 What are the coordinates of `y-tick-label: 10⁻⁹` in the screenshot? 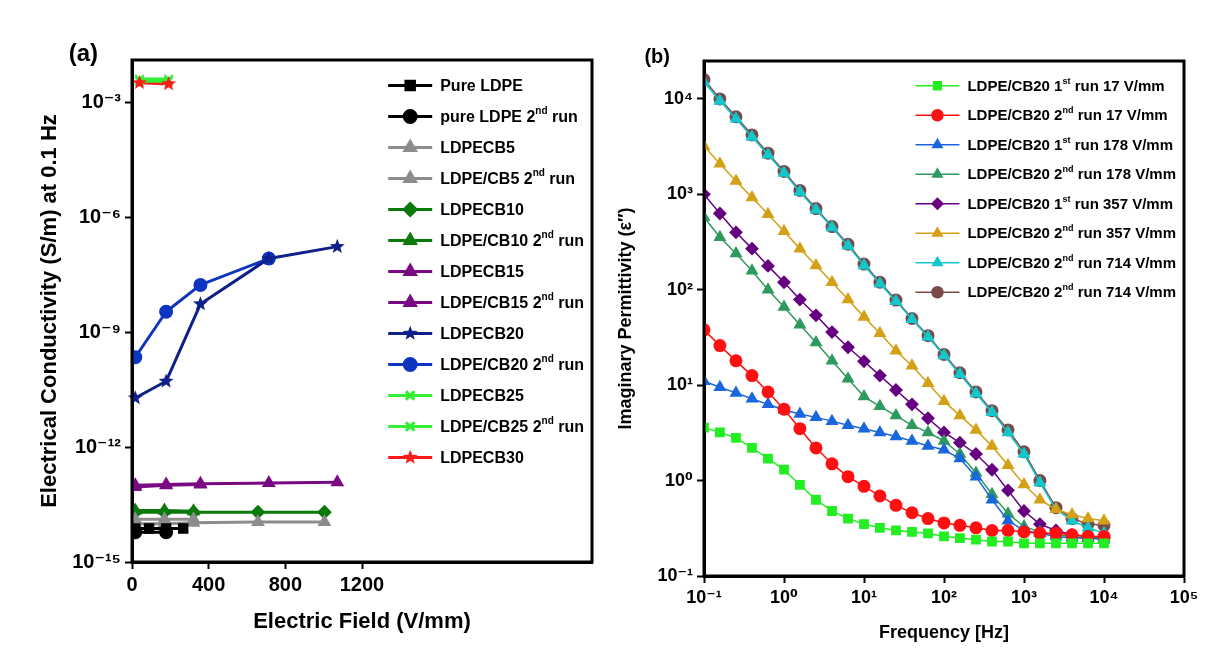 It's located at (99, 330).